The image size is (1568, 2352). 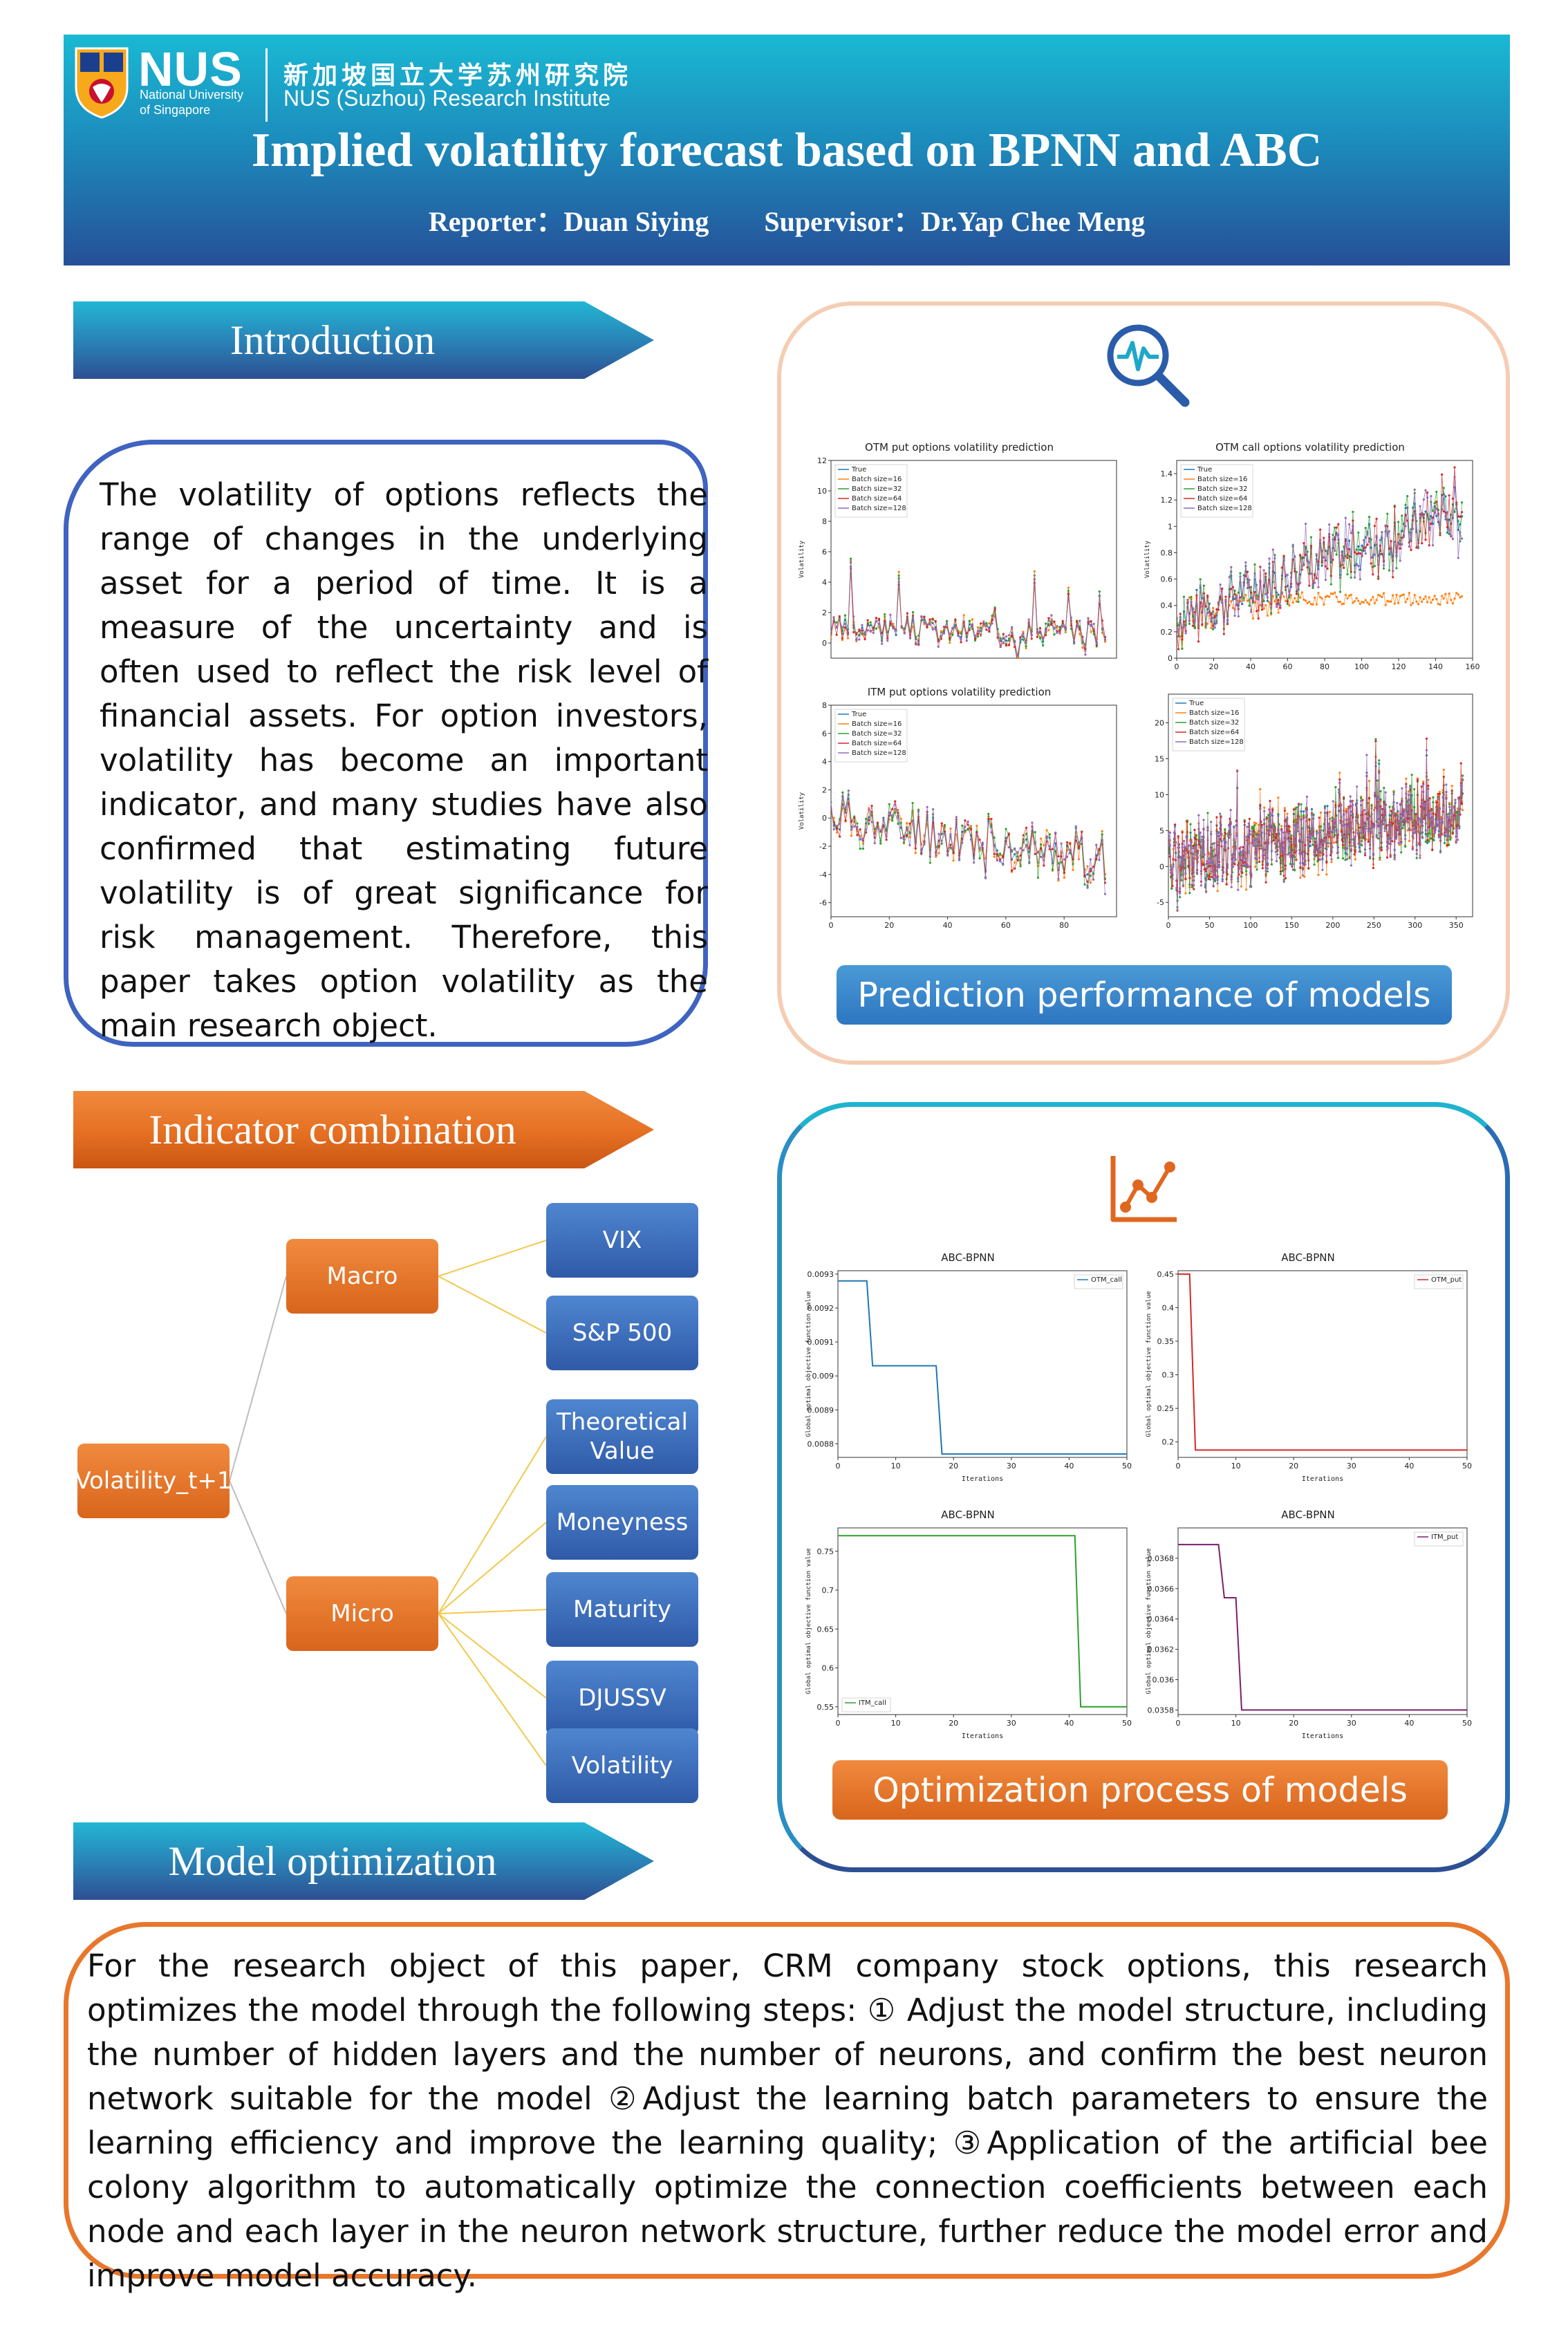 What do you see at coordinates (1170, 658) in the screenshot?
I see `y-tick-label: 0` at bounding box center [1170, 658].